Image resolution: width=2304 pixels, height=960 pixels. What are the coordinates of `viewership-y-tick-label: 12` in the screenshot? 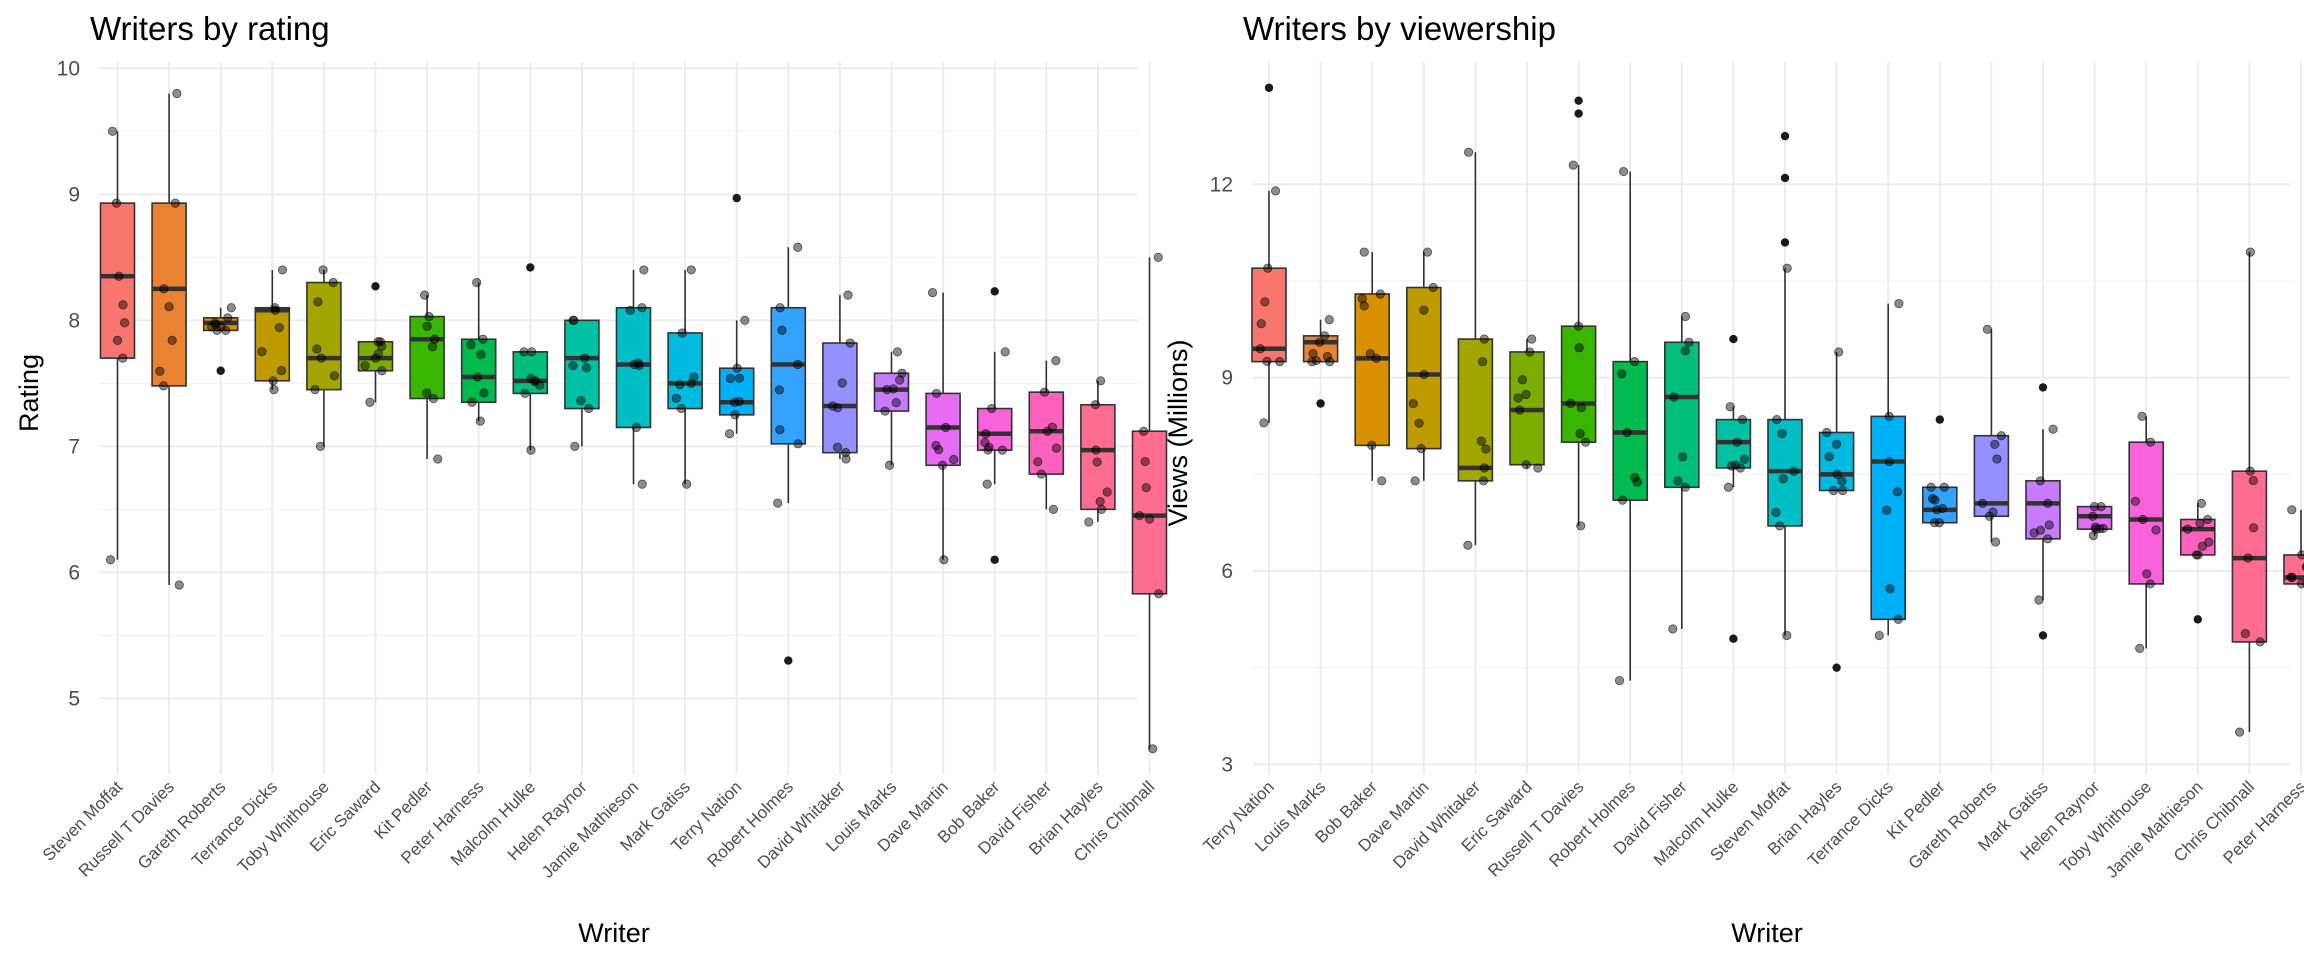 It's located at (1221, 184).